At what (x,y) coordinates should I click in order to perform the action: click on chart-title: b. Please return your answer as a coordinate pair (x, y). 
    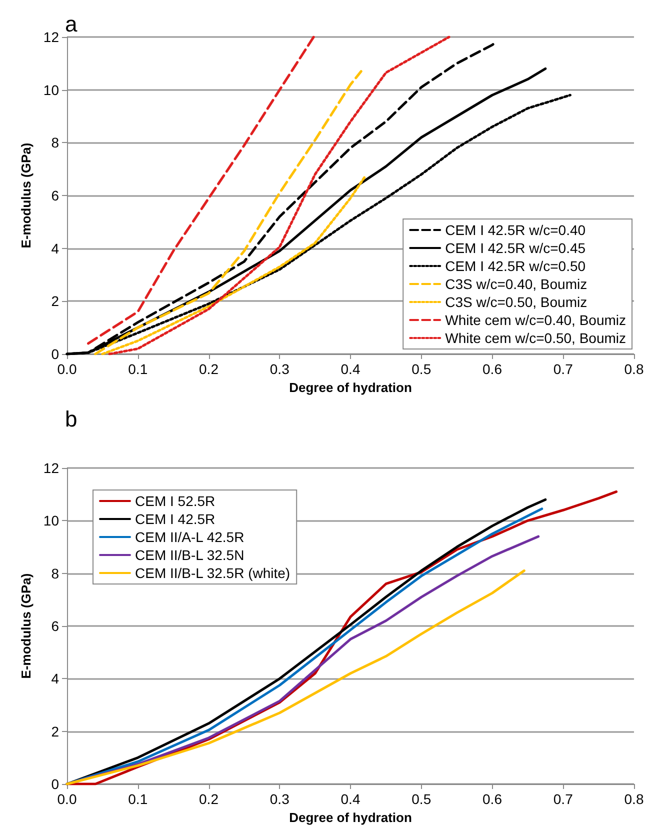
    Looking at the image, I should click on (71, 419).